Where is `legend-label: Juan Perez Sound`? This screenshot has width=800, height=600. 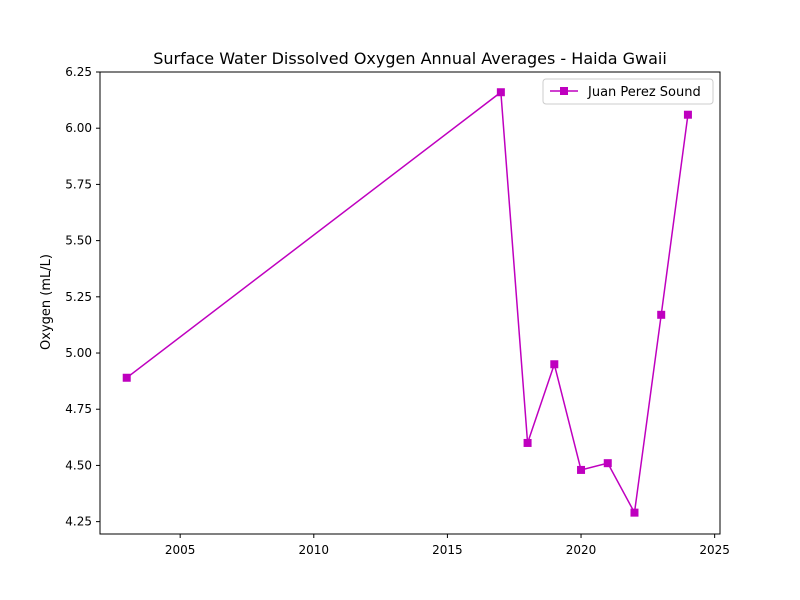
legend-label: Juan Perez Sound is located at coordinates (644, 92).